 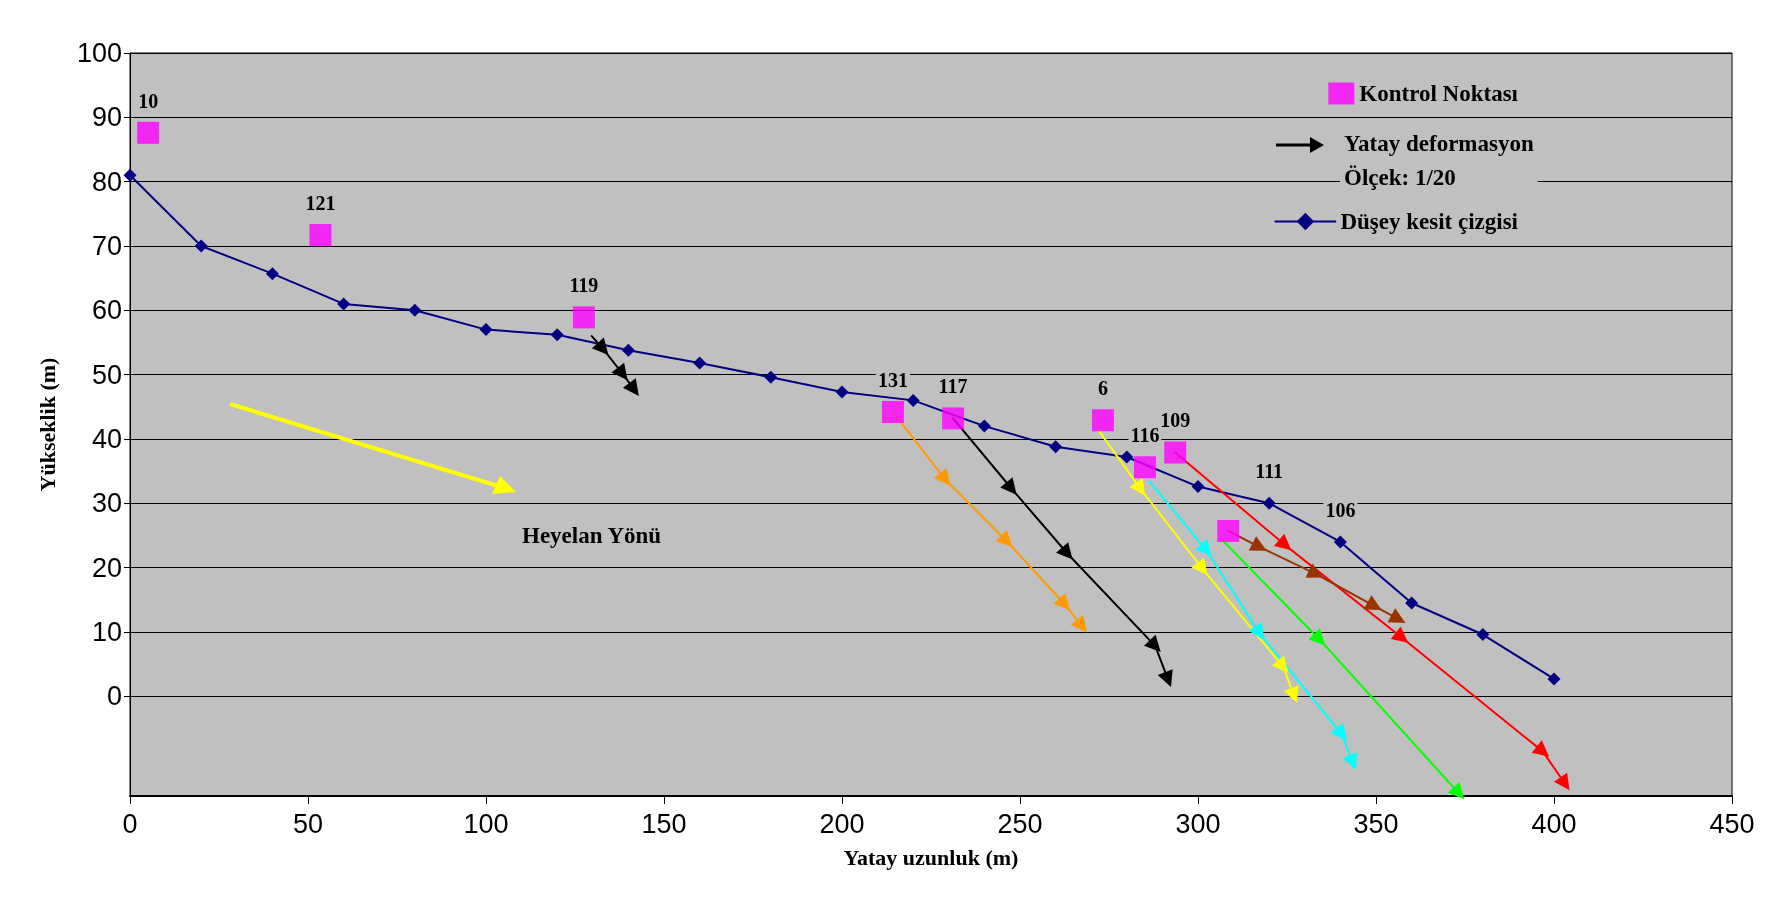 I want to click on annotation: 119, so click(x=584, y=285).